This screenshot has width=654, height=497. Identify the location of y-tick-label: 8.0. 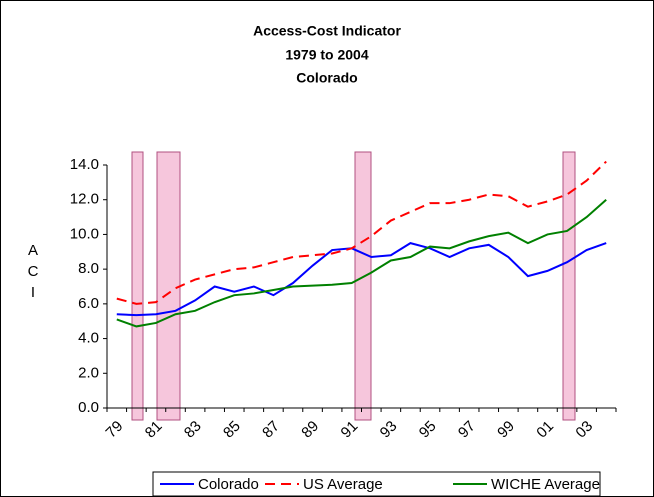
(88, 268).